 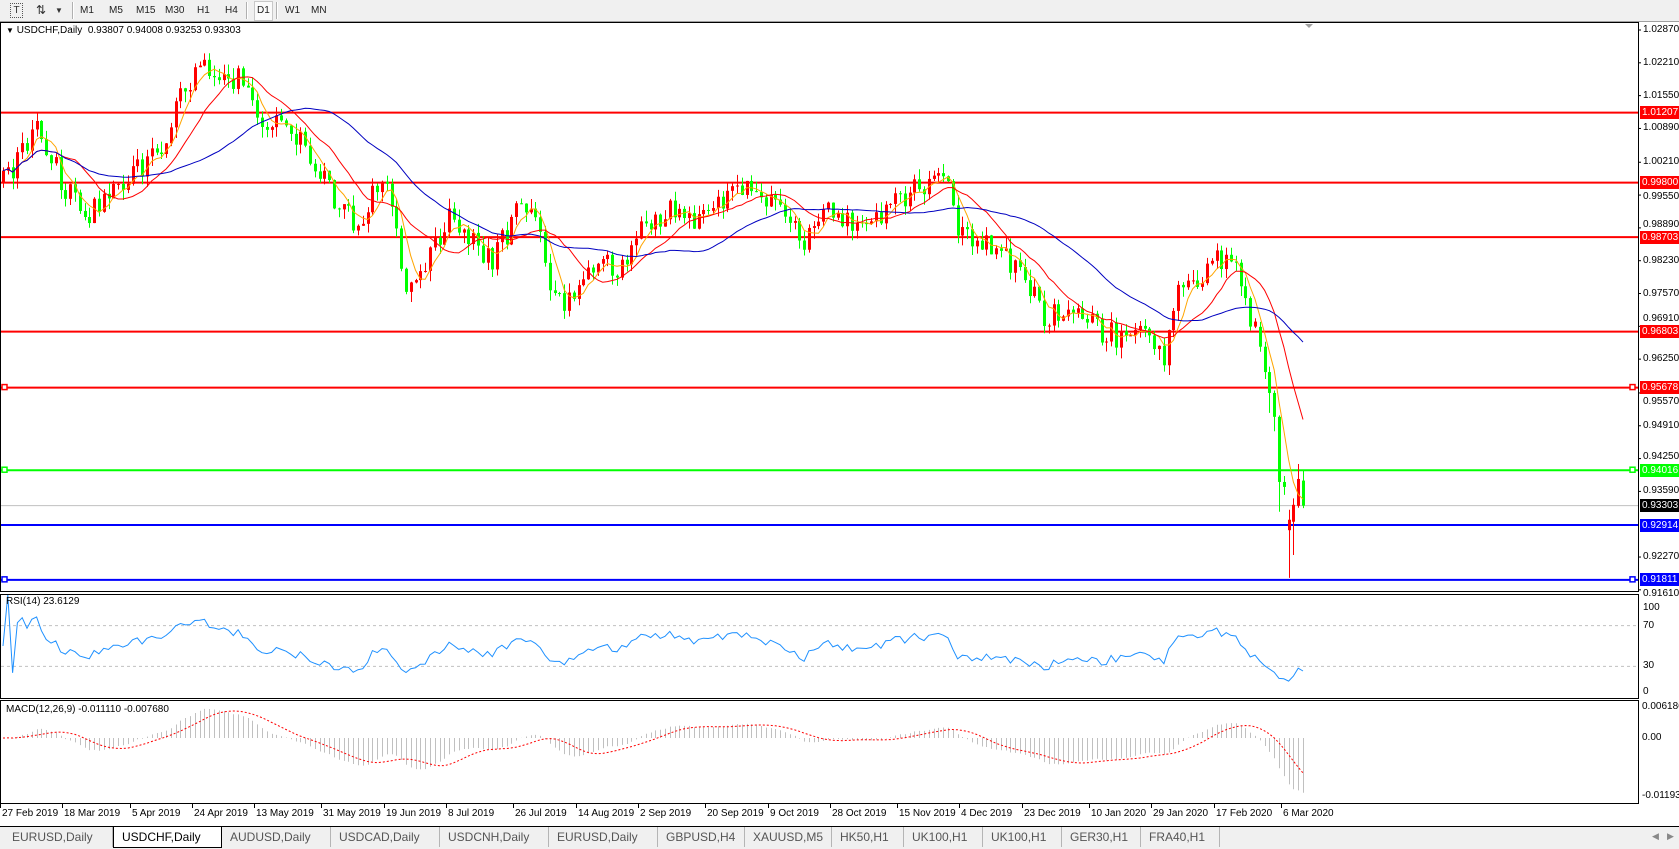 What do you see at coordinates (292, 10) in the screenshot?
I see `timeframe-w1: W1` at bounding box center [292, 10].